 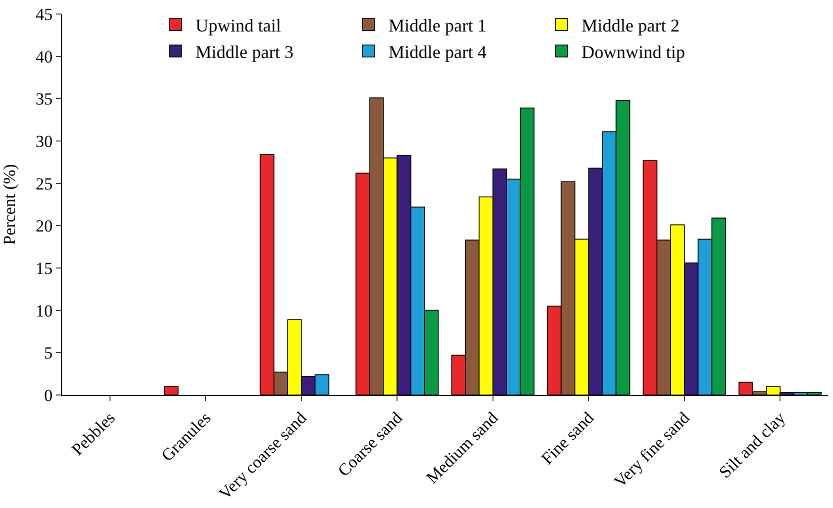 What do you see at coordinates (752, 445) in the screenshot?
I see `x-tick-label: Silt and clay` at bounding box center [752, 445].